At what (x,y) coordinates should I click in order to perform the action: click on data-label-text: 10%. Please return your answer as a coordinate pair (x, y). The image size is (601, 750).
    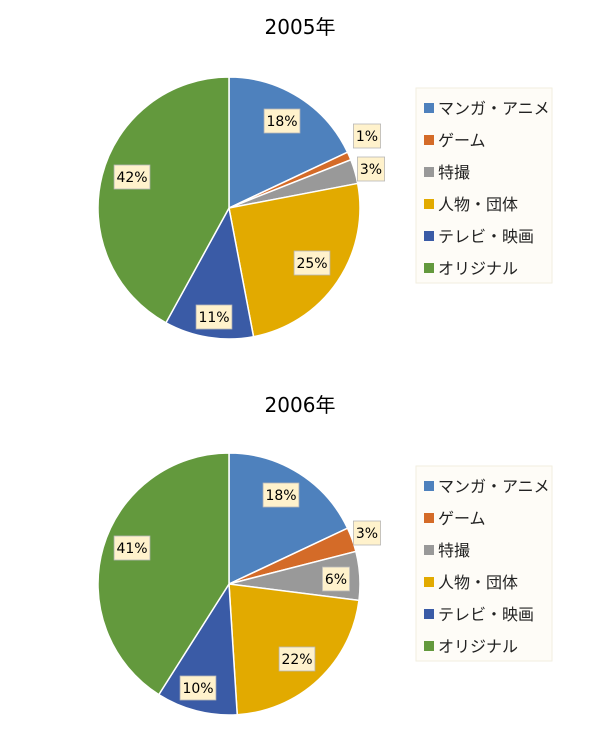
    Looking at the image, I should click on (197, 689).